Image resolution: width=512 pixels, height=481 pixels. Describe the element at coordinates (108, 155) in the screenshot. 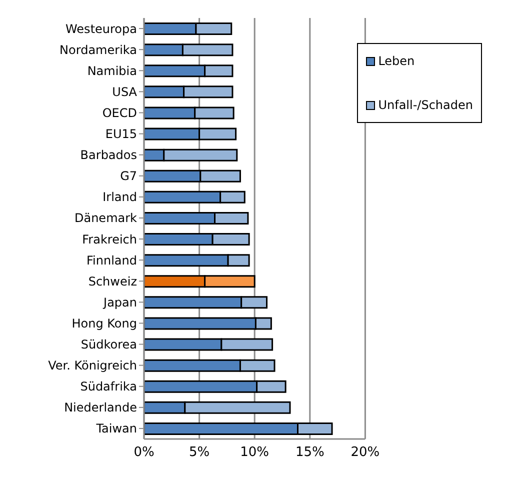

I see `y-tick-label: Barbados` at that location.